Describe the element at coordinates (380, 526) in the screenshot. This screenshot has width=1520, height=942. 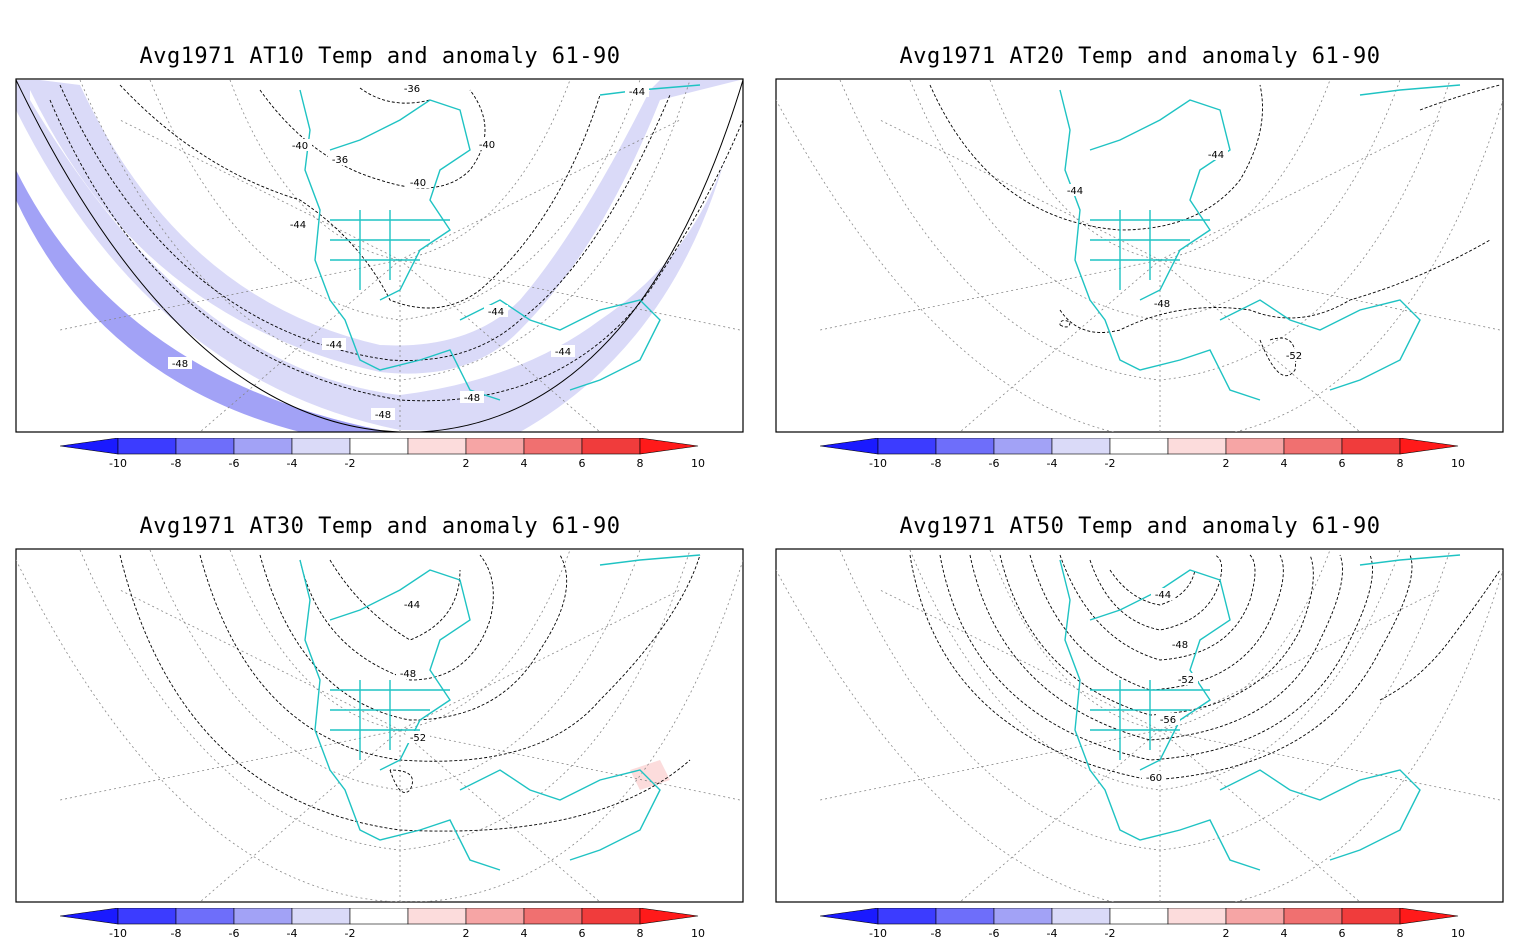
I see `panel-title: Avg1971 AT30 Temp and anomaly 61-90` at that location.